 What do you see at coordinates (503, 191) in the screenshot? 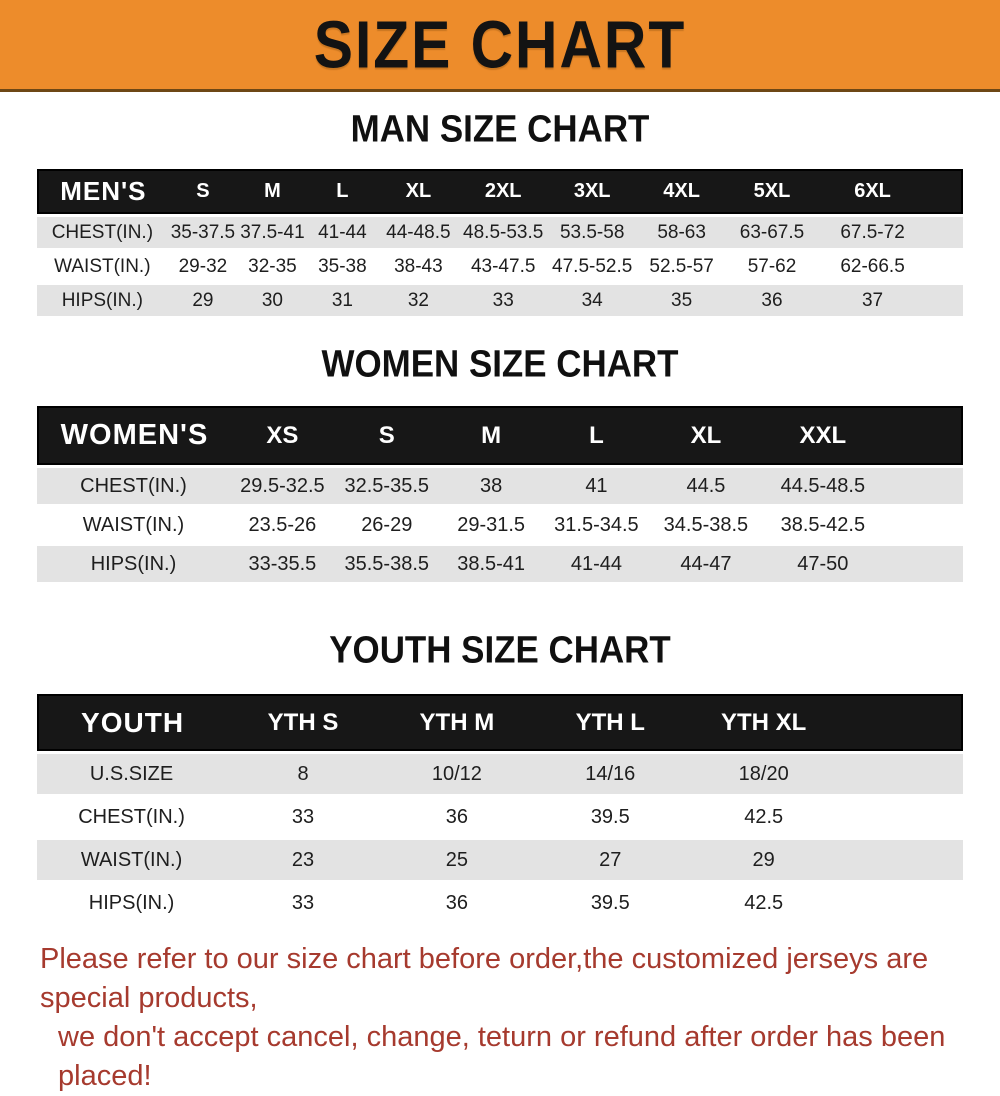
I see `size-column-header: 2XL` at bounding box center [503, 191].